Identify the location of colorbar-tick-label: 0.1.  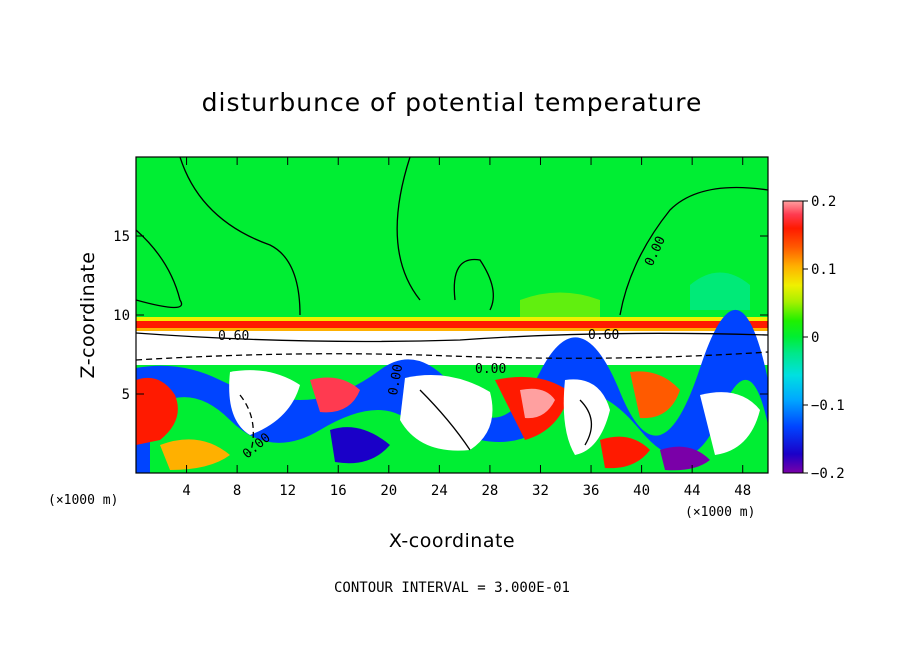
(823, 270).